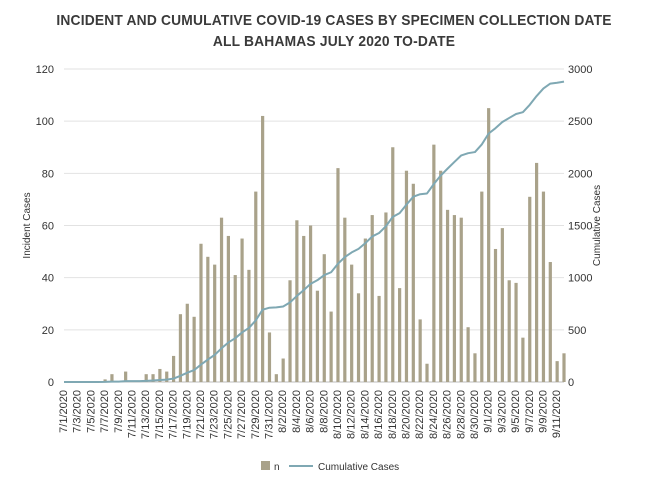 The height and width of the screenshot is (500, 668). Describe the element at coordinates (580, 122) in the screenshot. I see `y-right-tick-label: 2500` at that location.